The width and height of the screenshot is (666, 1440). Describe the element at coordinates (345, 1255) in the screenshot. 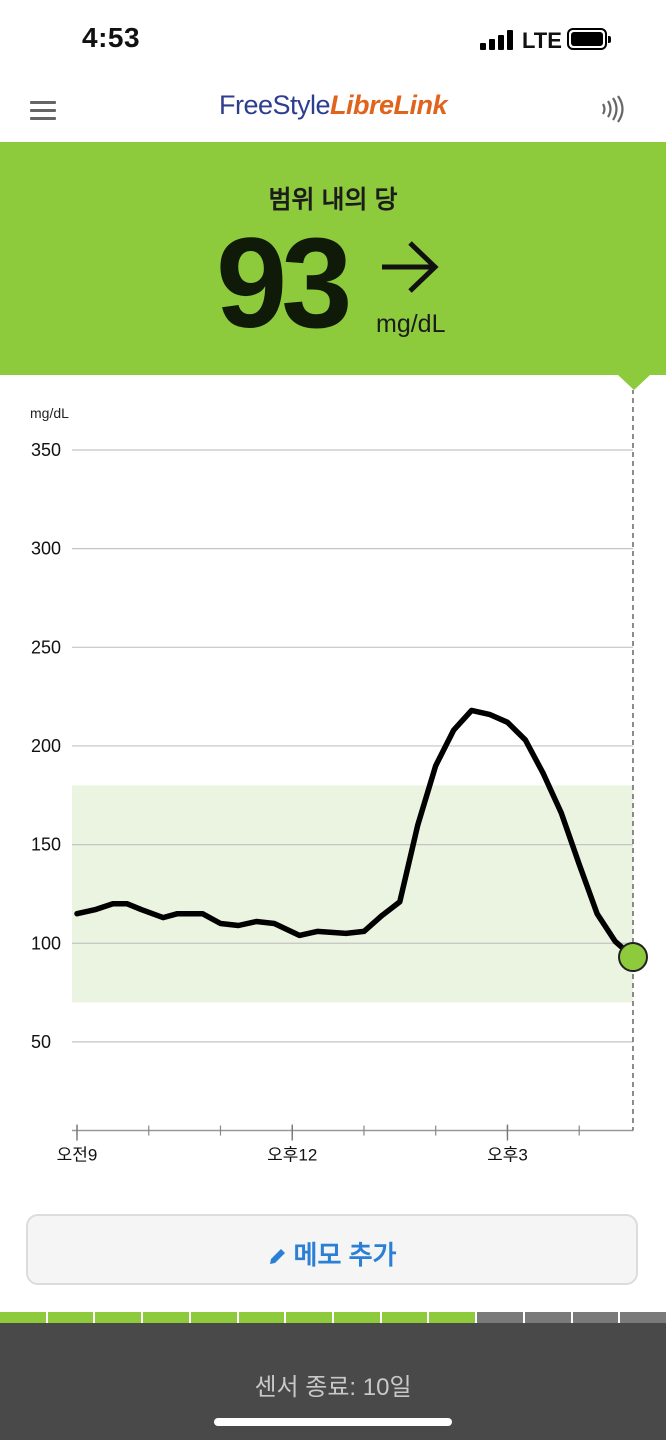

I see `add-note-label: 메모 추가` at that location.